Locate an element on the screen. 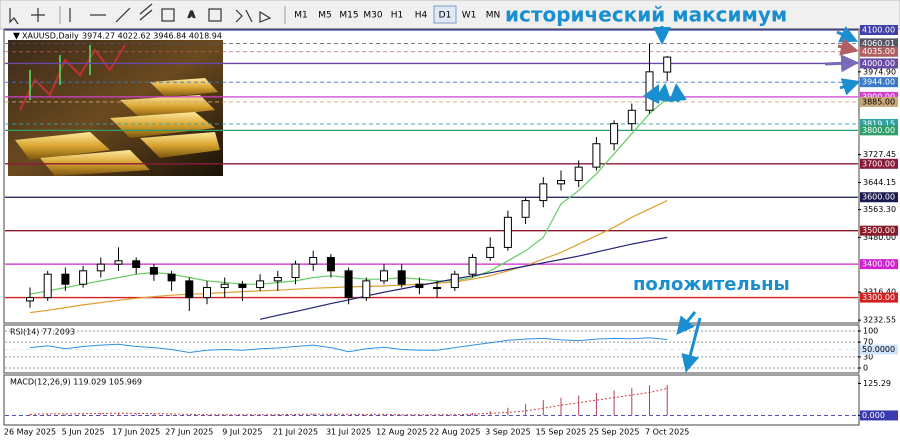 The width and height of the screenshot is (900, 441). ohlc-values: 3974.27 4022.62 3946.84 4018.94 is located at coordinates (152, 36).